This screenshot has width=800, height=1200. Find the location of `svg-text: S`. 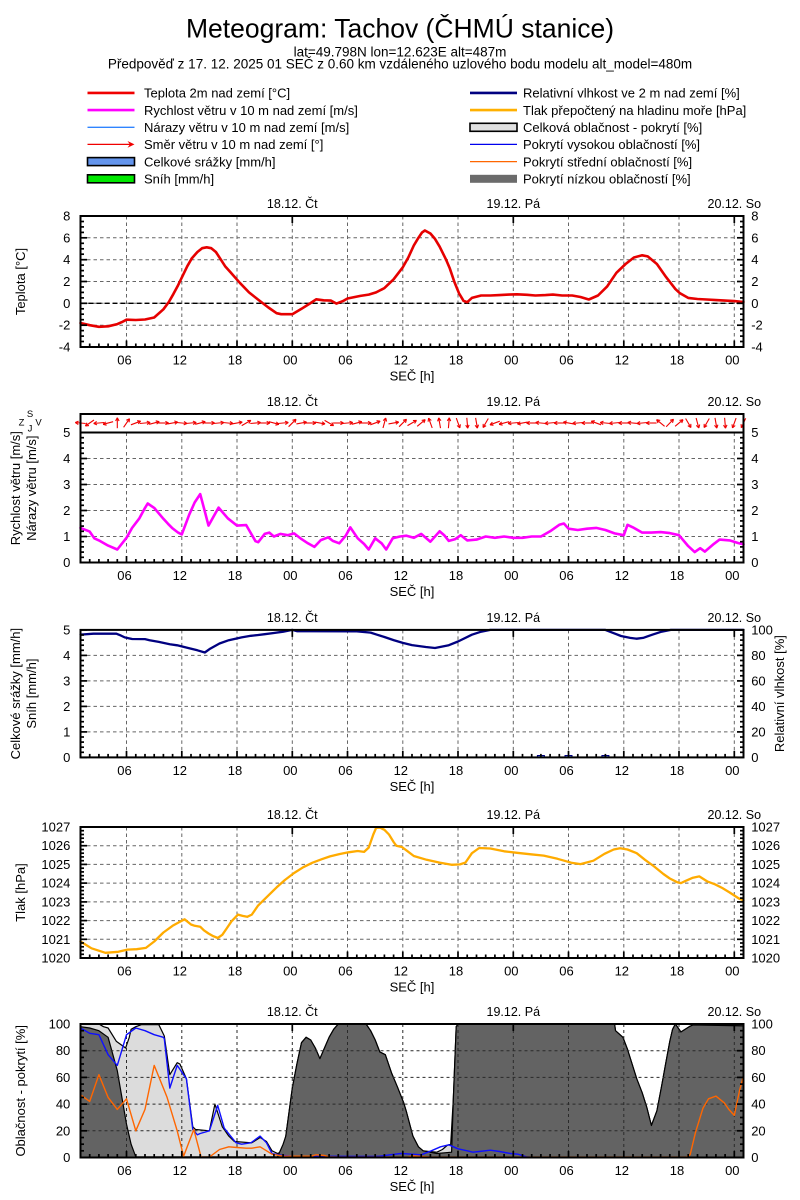

svg-text: S is located at coordinates (30, 414).